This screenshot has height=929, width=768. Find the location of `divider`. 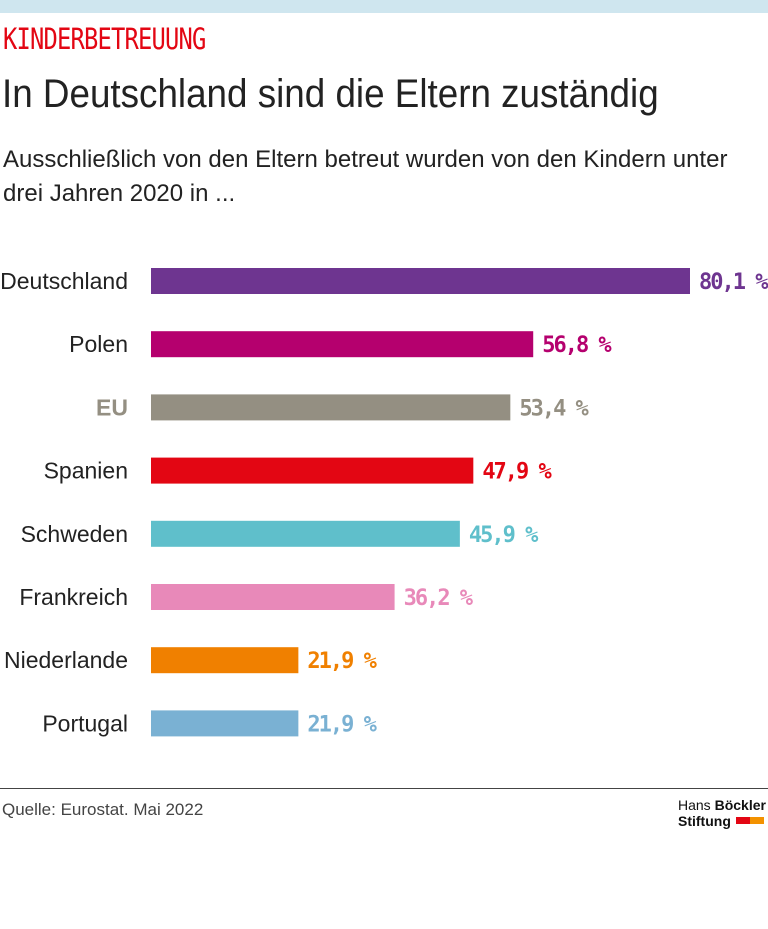

divider is located at coordinates (384, 788).